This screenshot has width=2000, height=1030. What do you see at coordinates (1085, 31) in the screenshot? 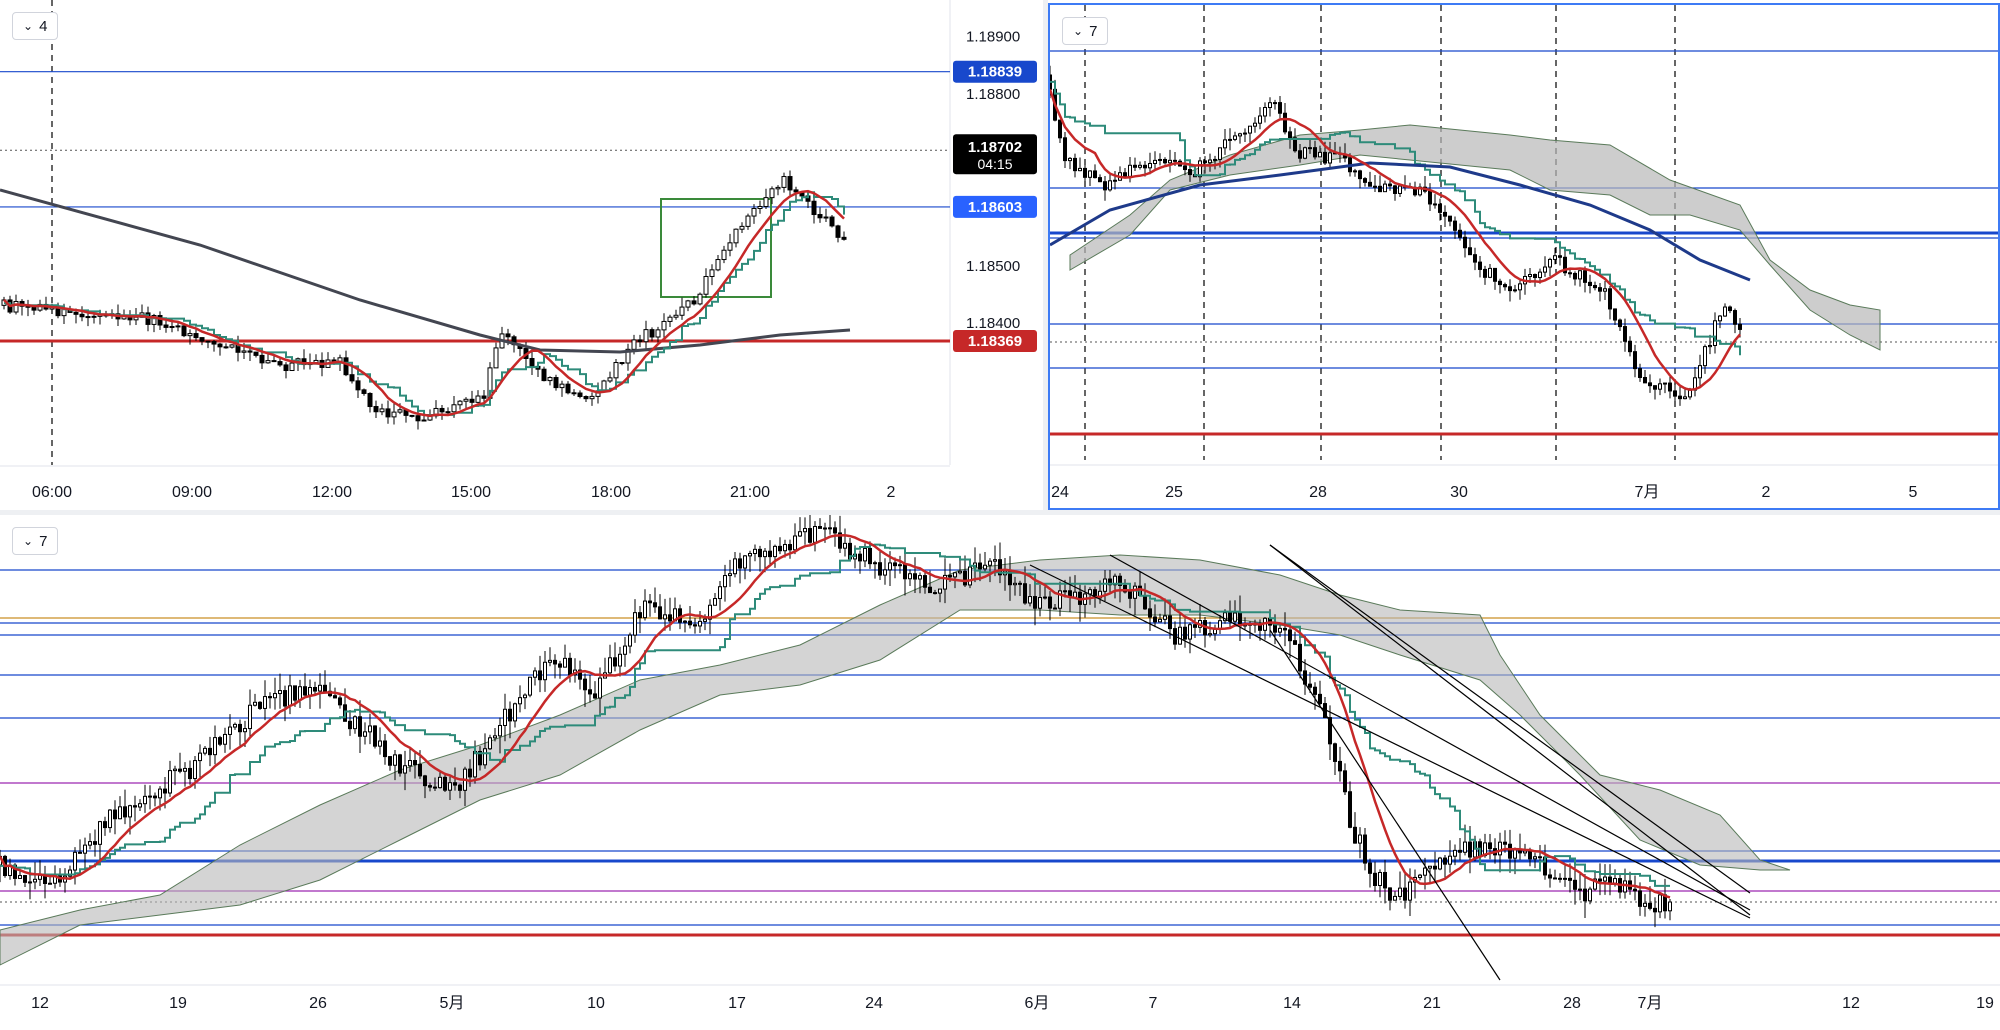
I see `interval-button-top-right: ⌄ 7` at bounding box center [1085, 31].